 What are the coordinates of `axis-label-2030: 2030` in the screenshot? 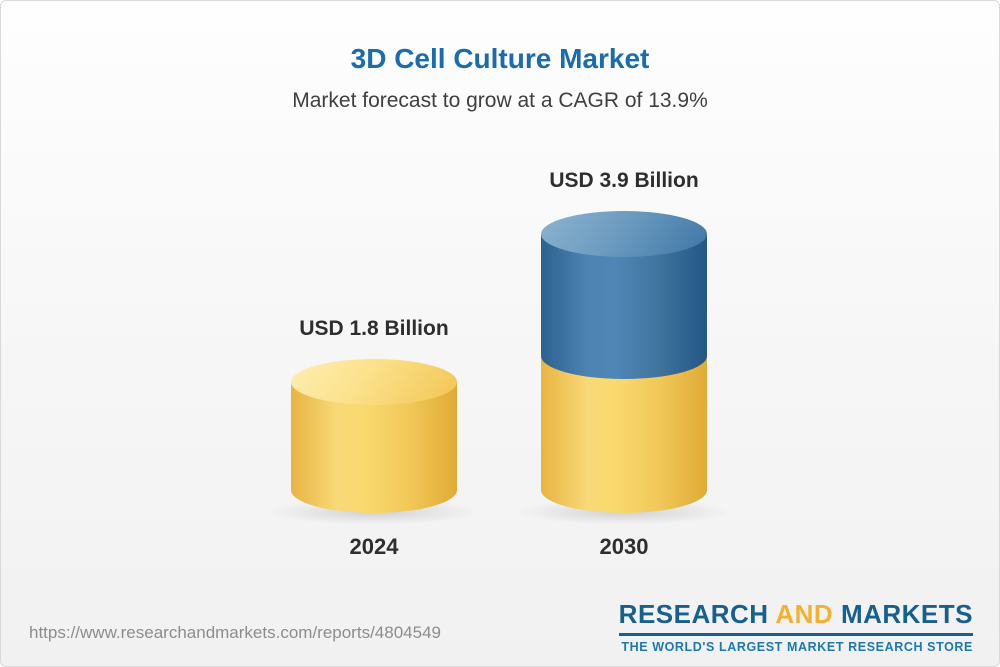 It's located at (624, 546).